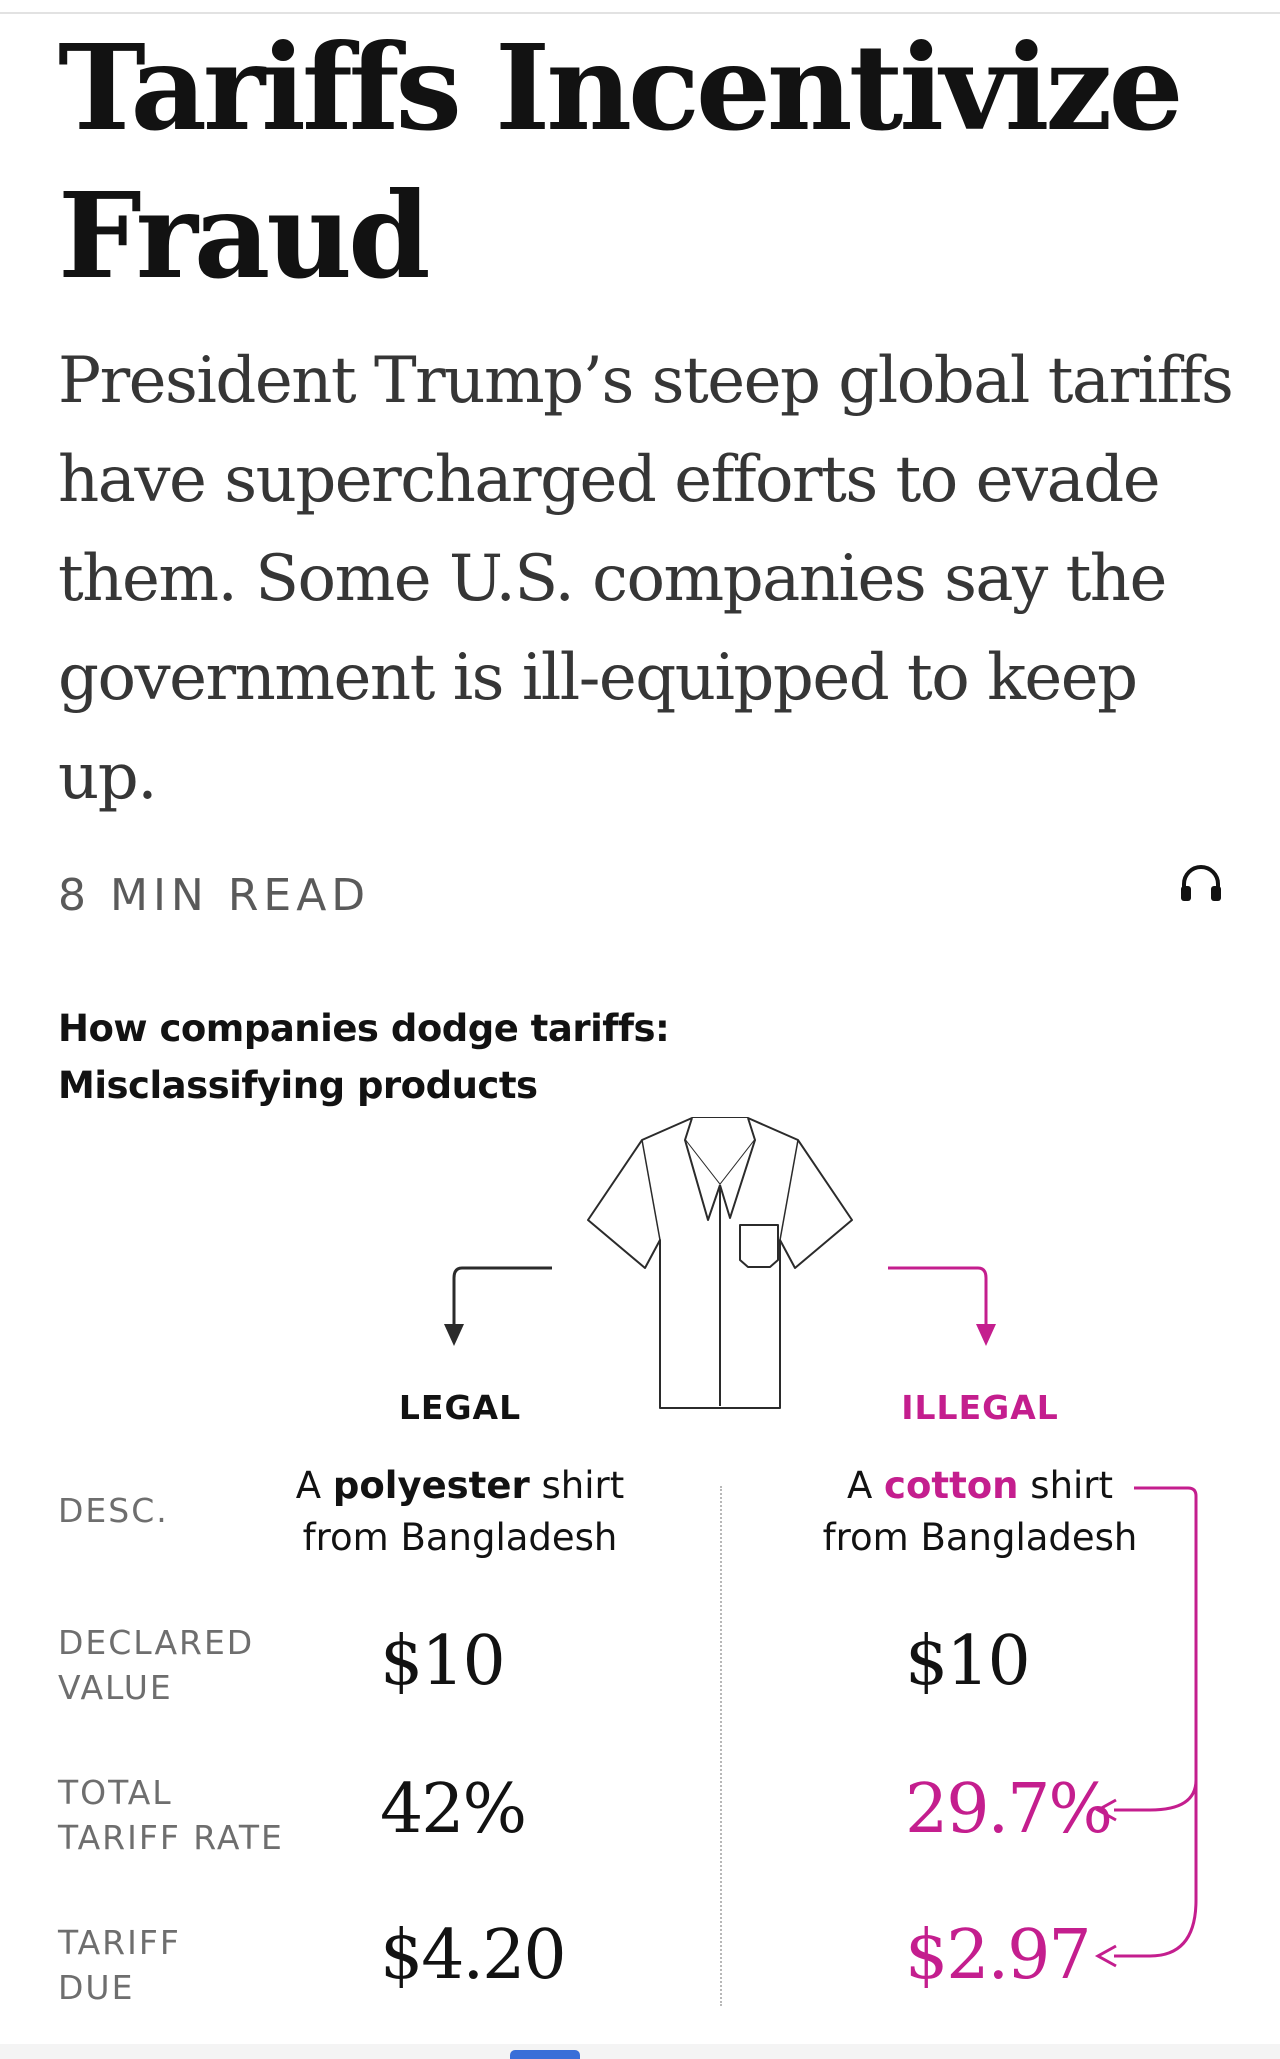 The image size is (1280, 2059). Describe the element at coordinates (621, 161) in the screenshot. I see `headline: Tariffs Incentivize Fraud` at that location.